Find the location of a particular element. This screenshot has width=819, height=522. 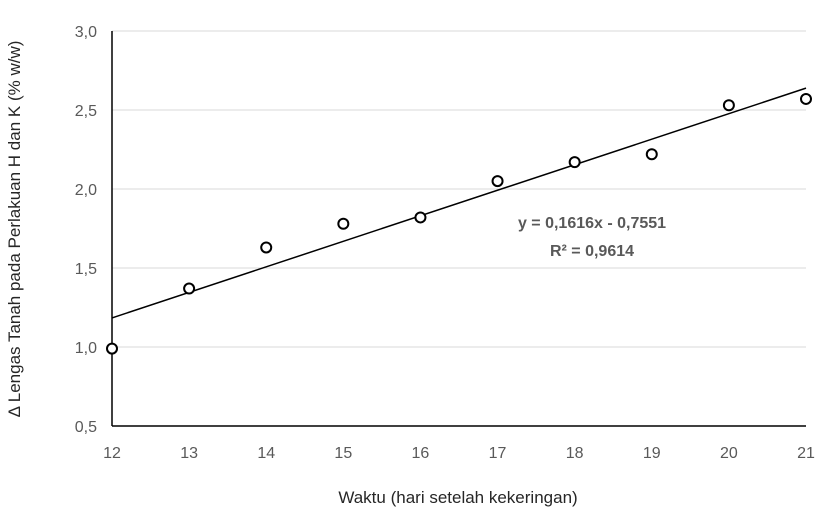

x-tick-label: 16 is located at coordinates (421, 453).